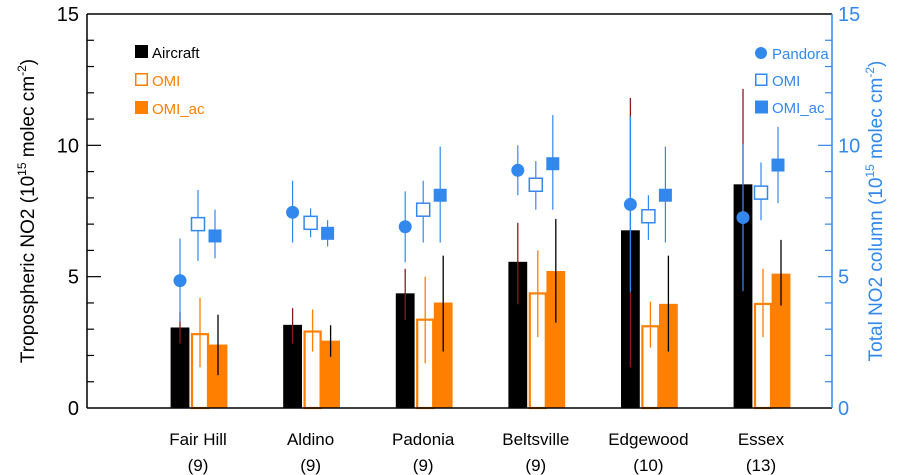  I want to click on point-omi-right-edgewood, so click(648, 216).